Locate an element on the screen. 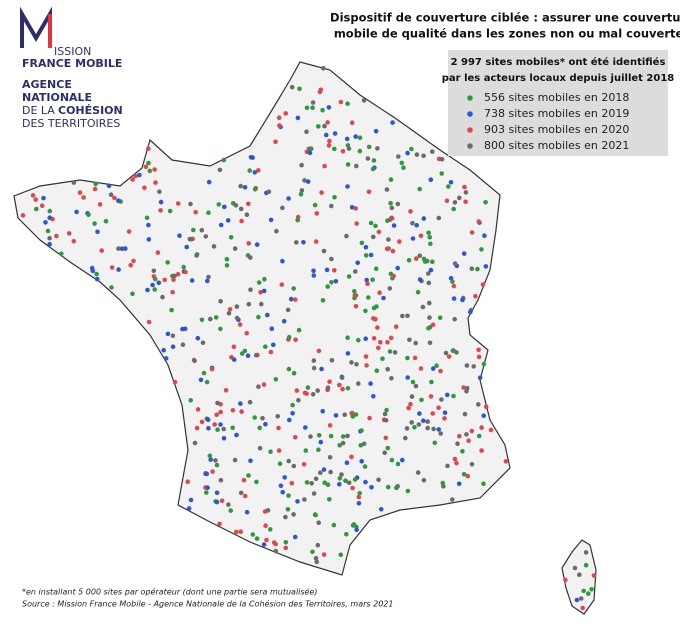 Image resolution: width=680 pixels, height=626 pixels. legend-dot is located at coordinates (470, 146).